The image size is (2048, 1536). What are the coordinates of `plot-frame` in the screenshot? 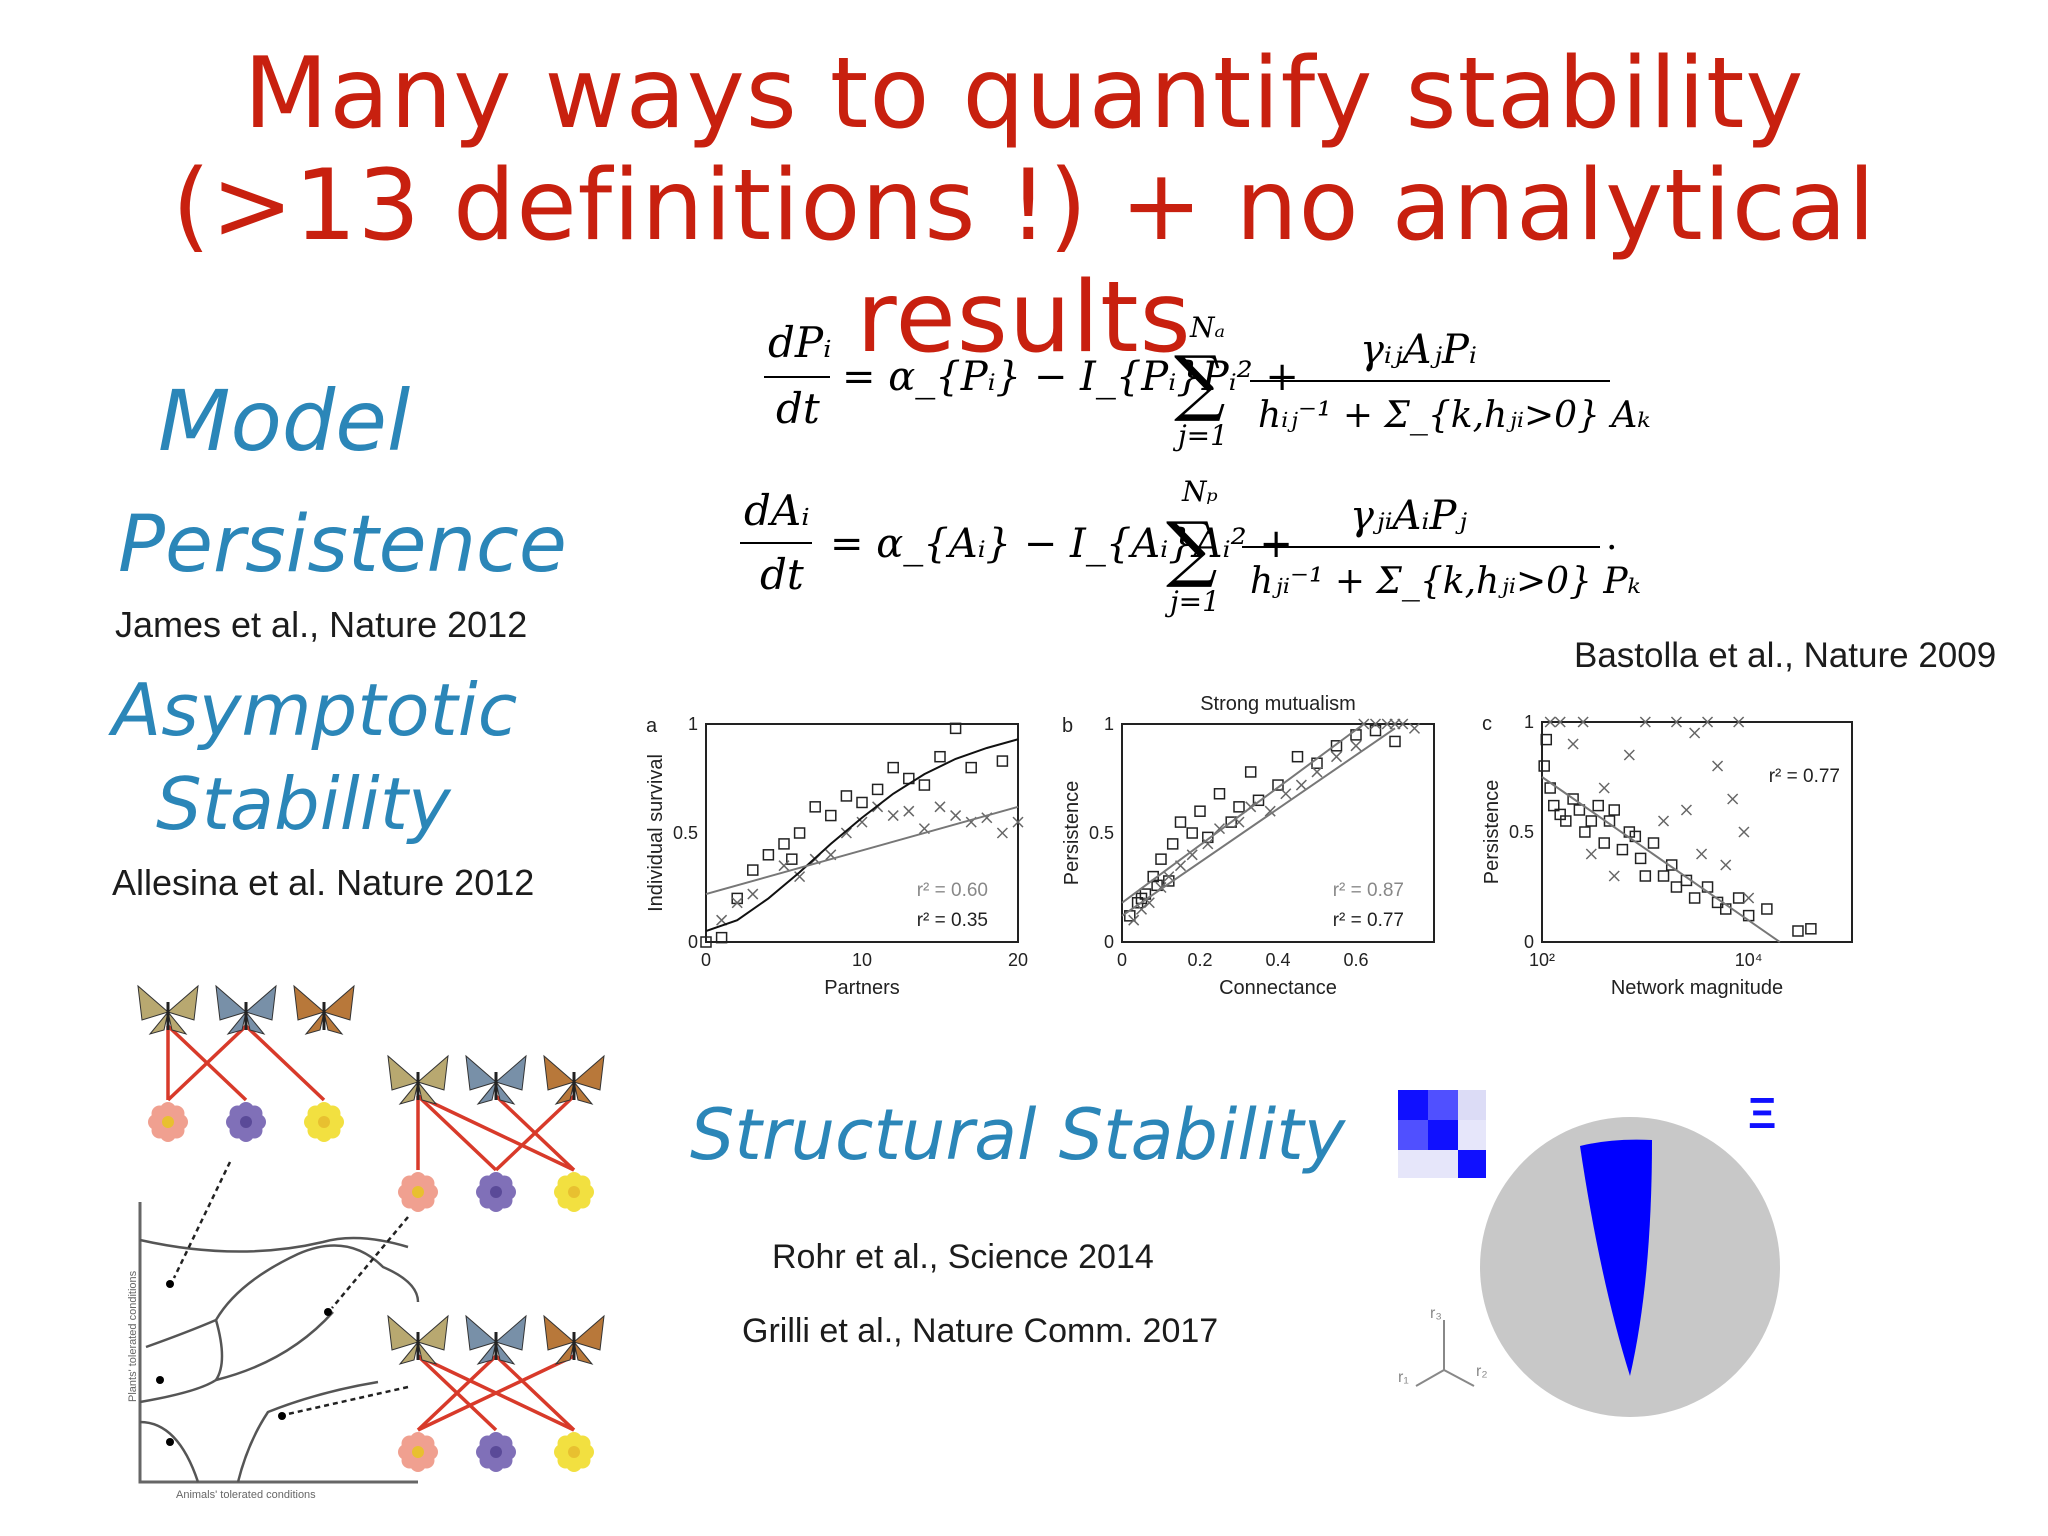 It's located at (1278, 833).